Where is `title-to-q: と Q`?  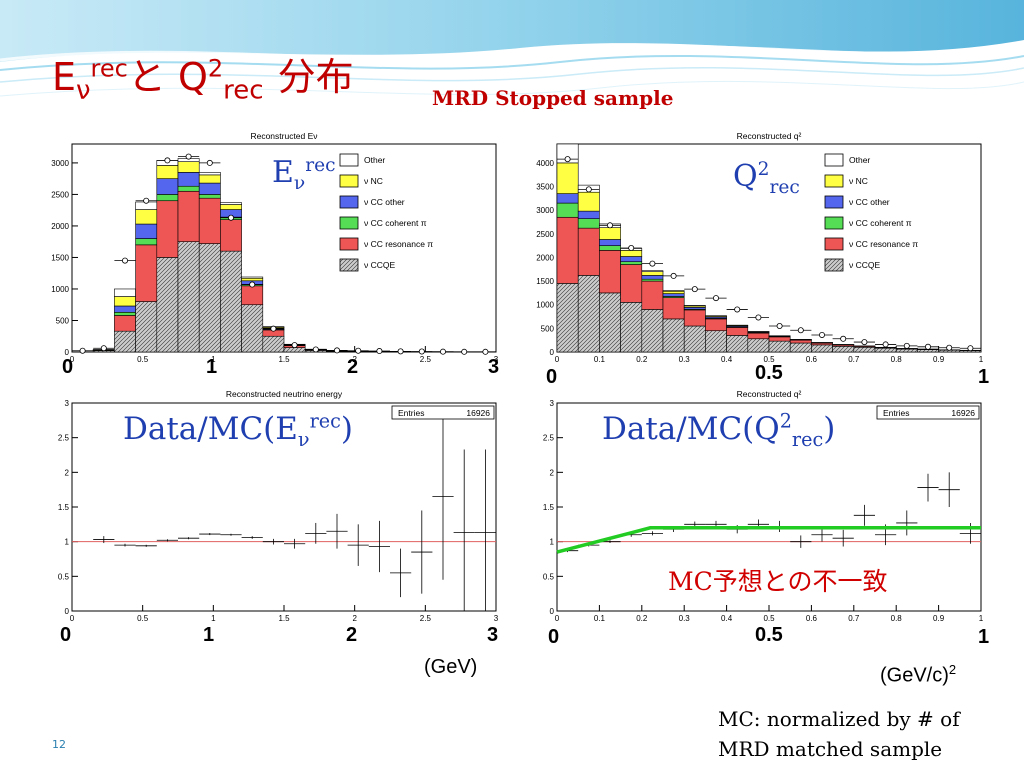
title-to-q: と Q is located at coordinates (167, 77).